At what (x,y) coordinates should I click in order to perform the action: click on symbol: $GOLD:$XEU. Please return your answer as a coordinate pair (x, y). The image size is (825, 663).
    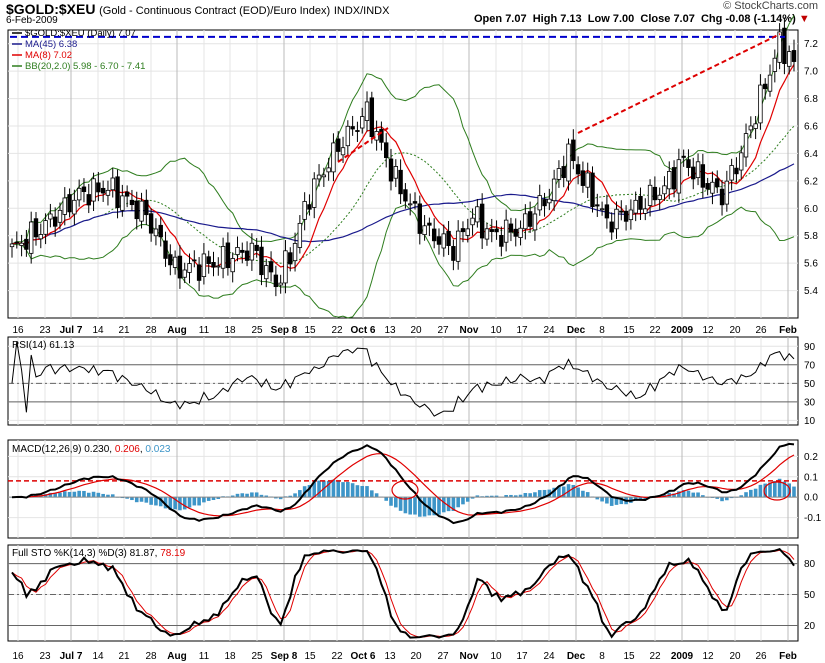
    Looking at the image, I should click on (51, 9).